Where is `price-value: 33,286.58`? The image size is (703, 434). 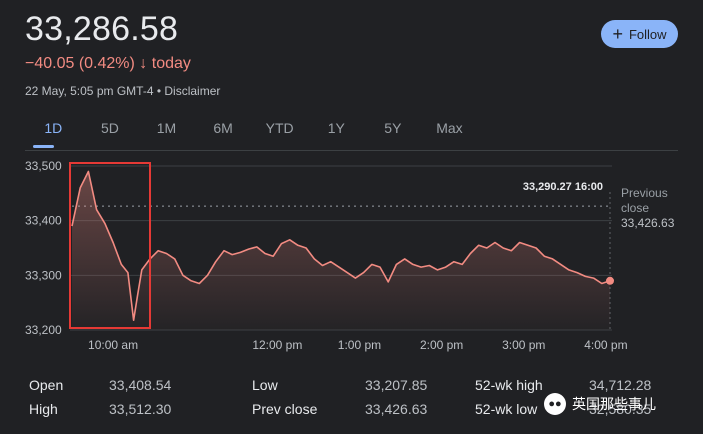 price-value: 33,286.58 is located at coordinates (102, 29).